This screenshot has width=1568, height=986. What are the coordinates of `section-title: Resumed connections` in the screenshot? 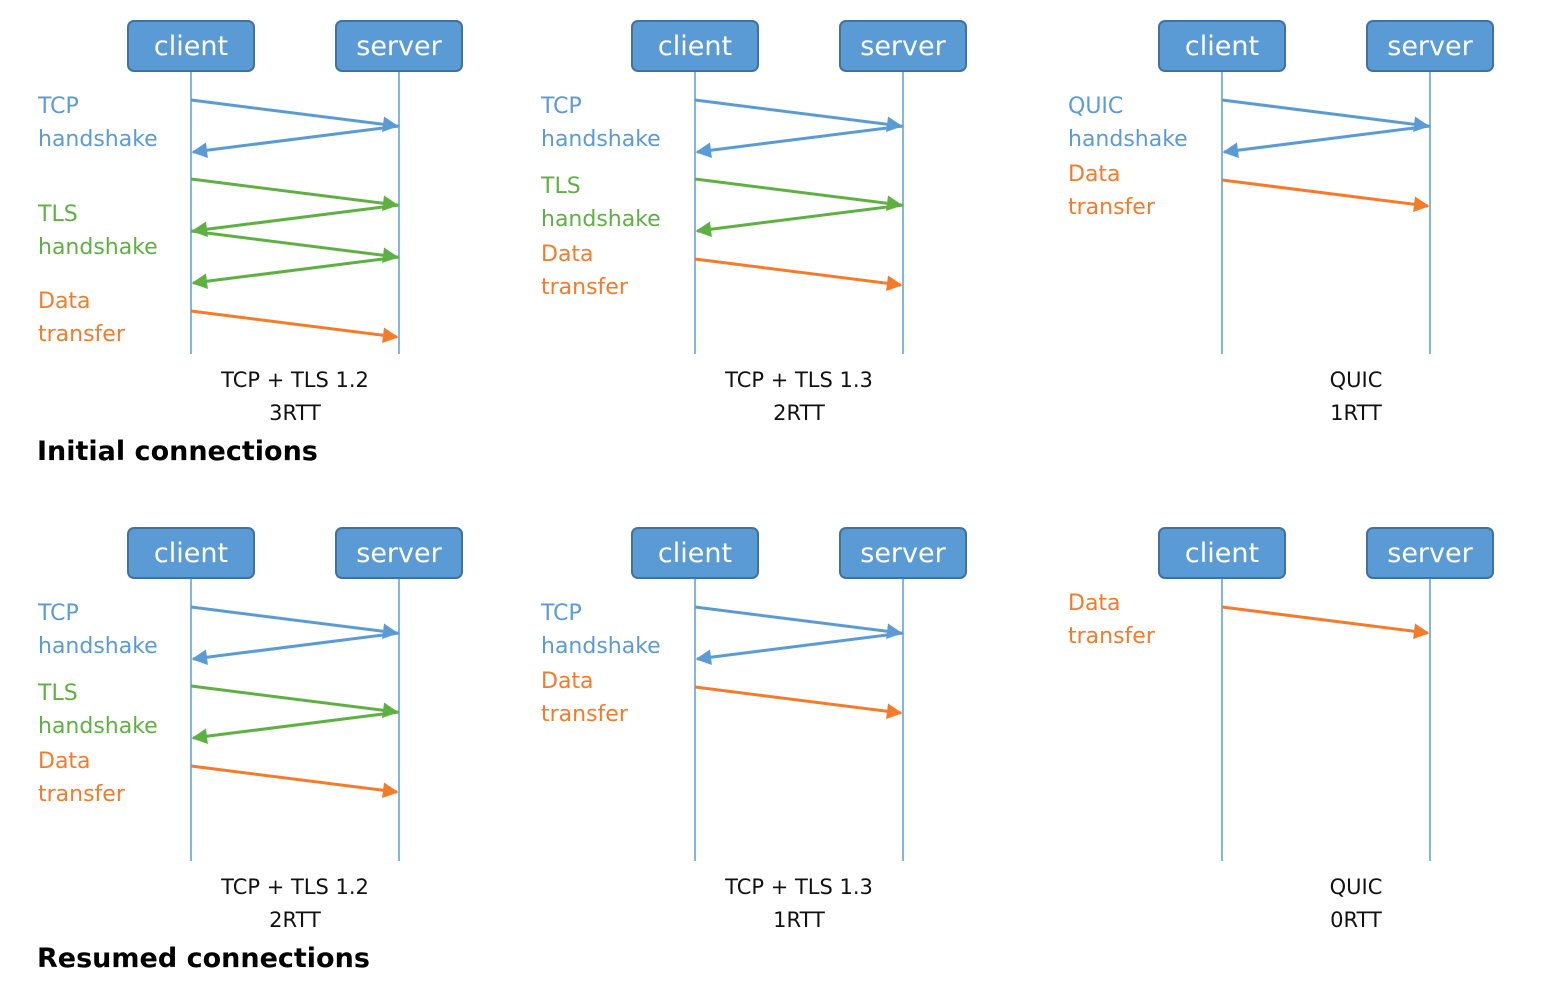 It's located at (203, 958).